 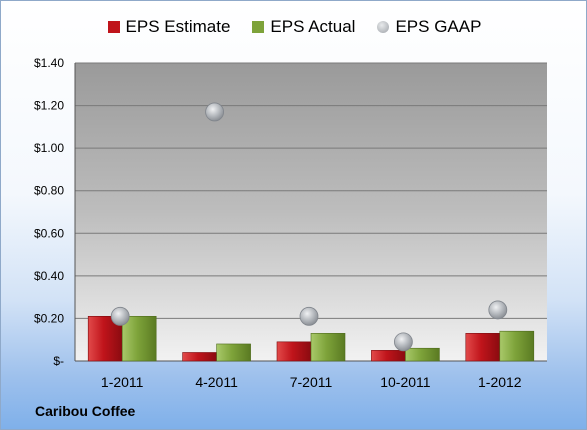 What do you see at coordinates (438, 26) in the screenshot?
I see `legend-label-gaap: EPS GAAP` at bounding box center [438, 26].